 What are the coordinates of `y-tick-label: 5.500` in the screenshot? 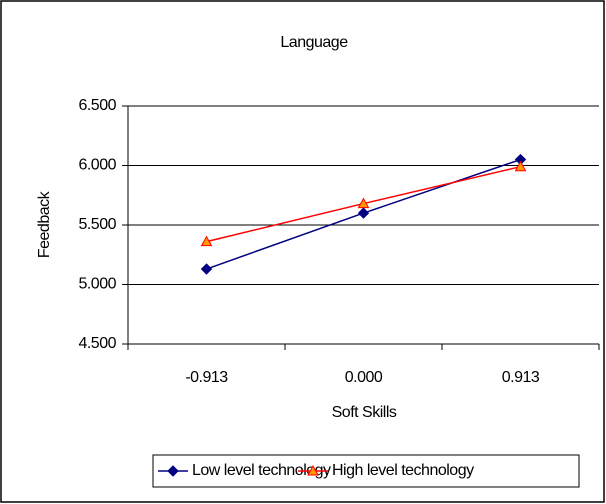 It's located at (97, 224).